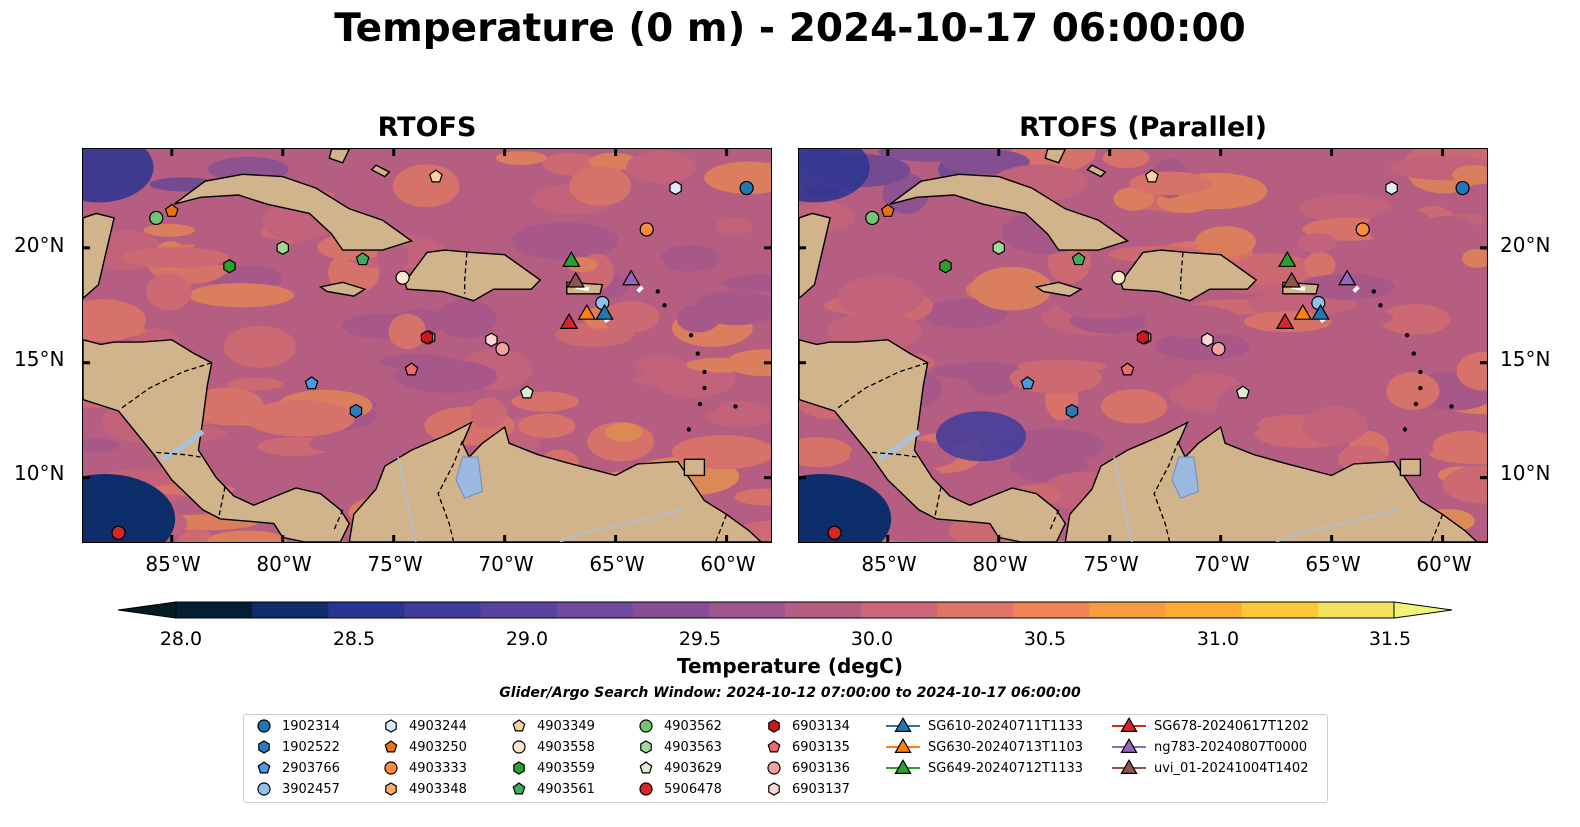  What do you see at coordinates (1218, 639) in the screenshot?
I see `colorbar-tick: 31.0` at bounding box center [1218, 639].